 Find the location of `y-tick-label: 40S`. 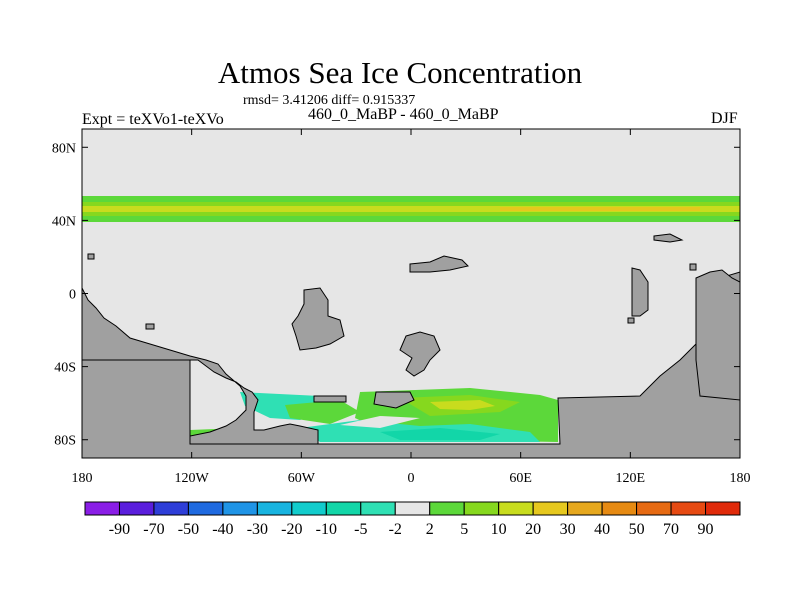

y-tick-label: 40S is located at coordinates (65, 368).